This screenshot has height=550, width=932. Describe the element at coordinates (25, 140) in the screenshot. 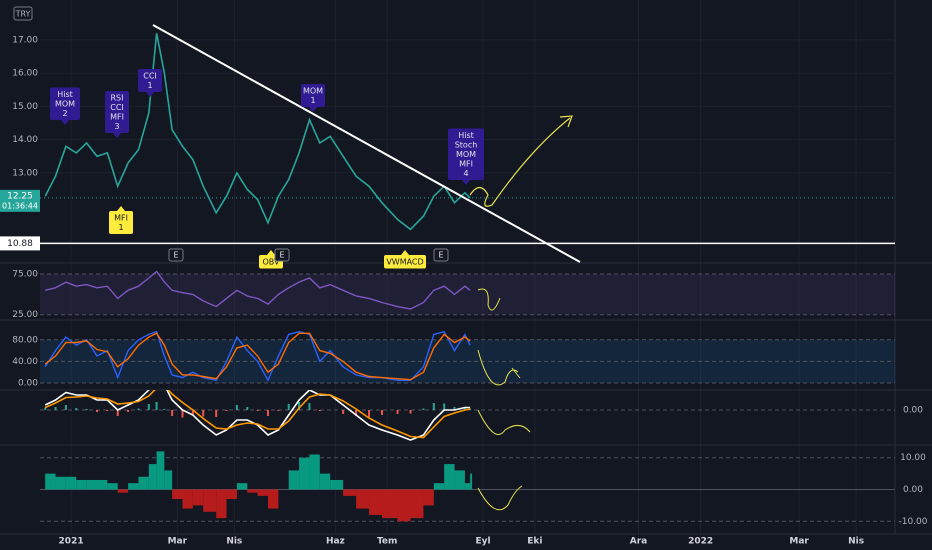

I see `y-tick-label: 14.00` at that location.